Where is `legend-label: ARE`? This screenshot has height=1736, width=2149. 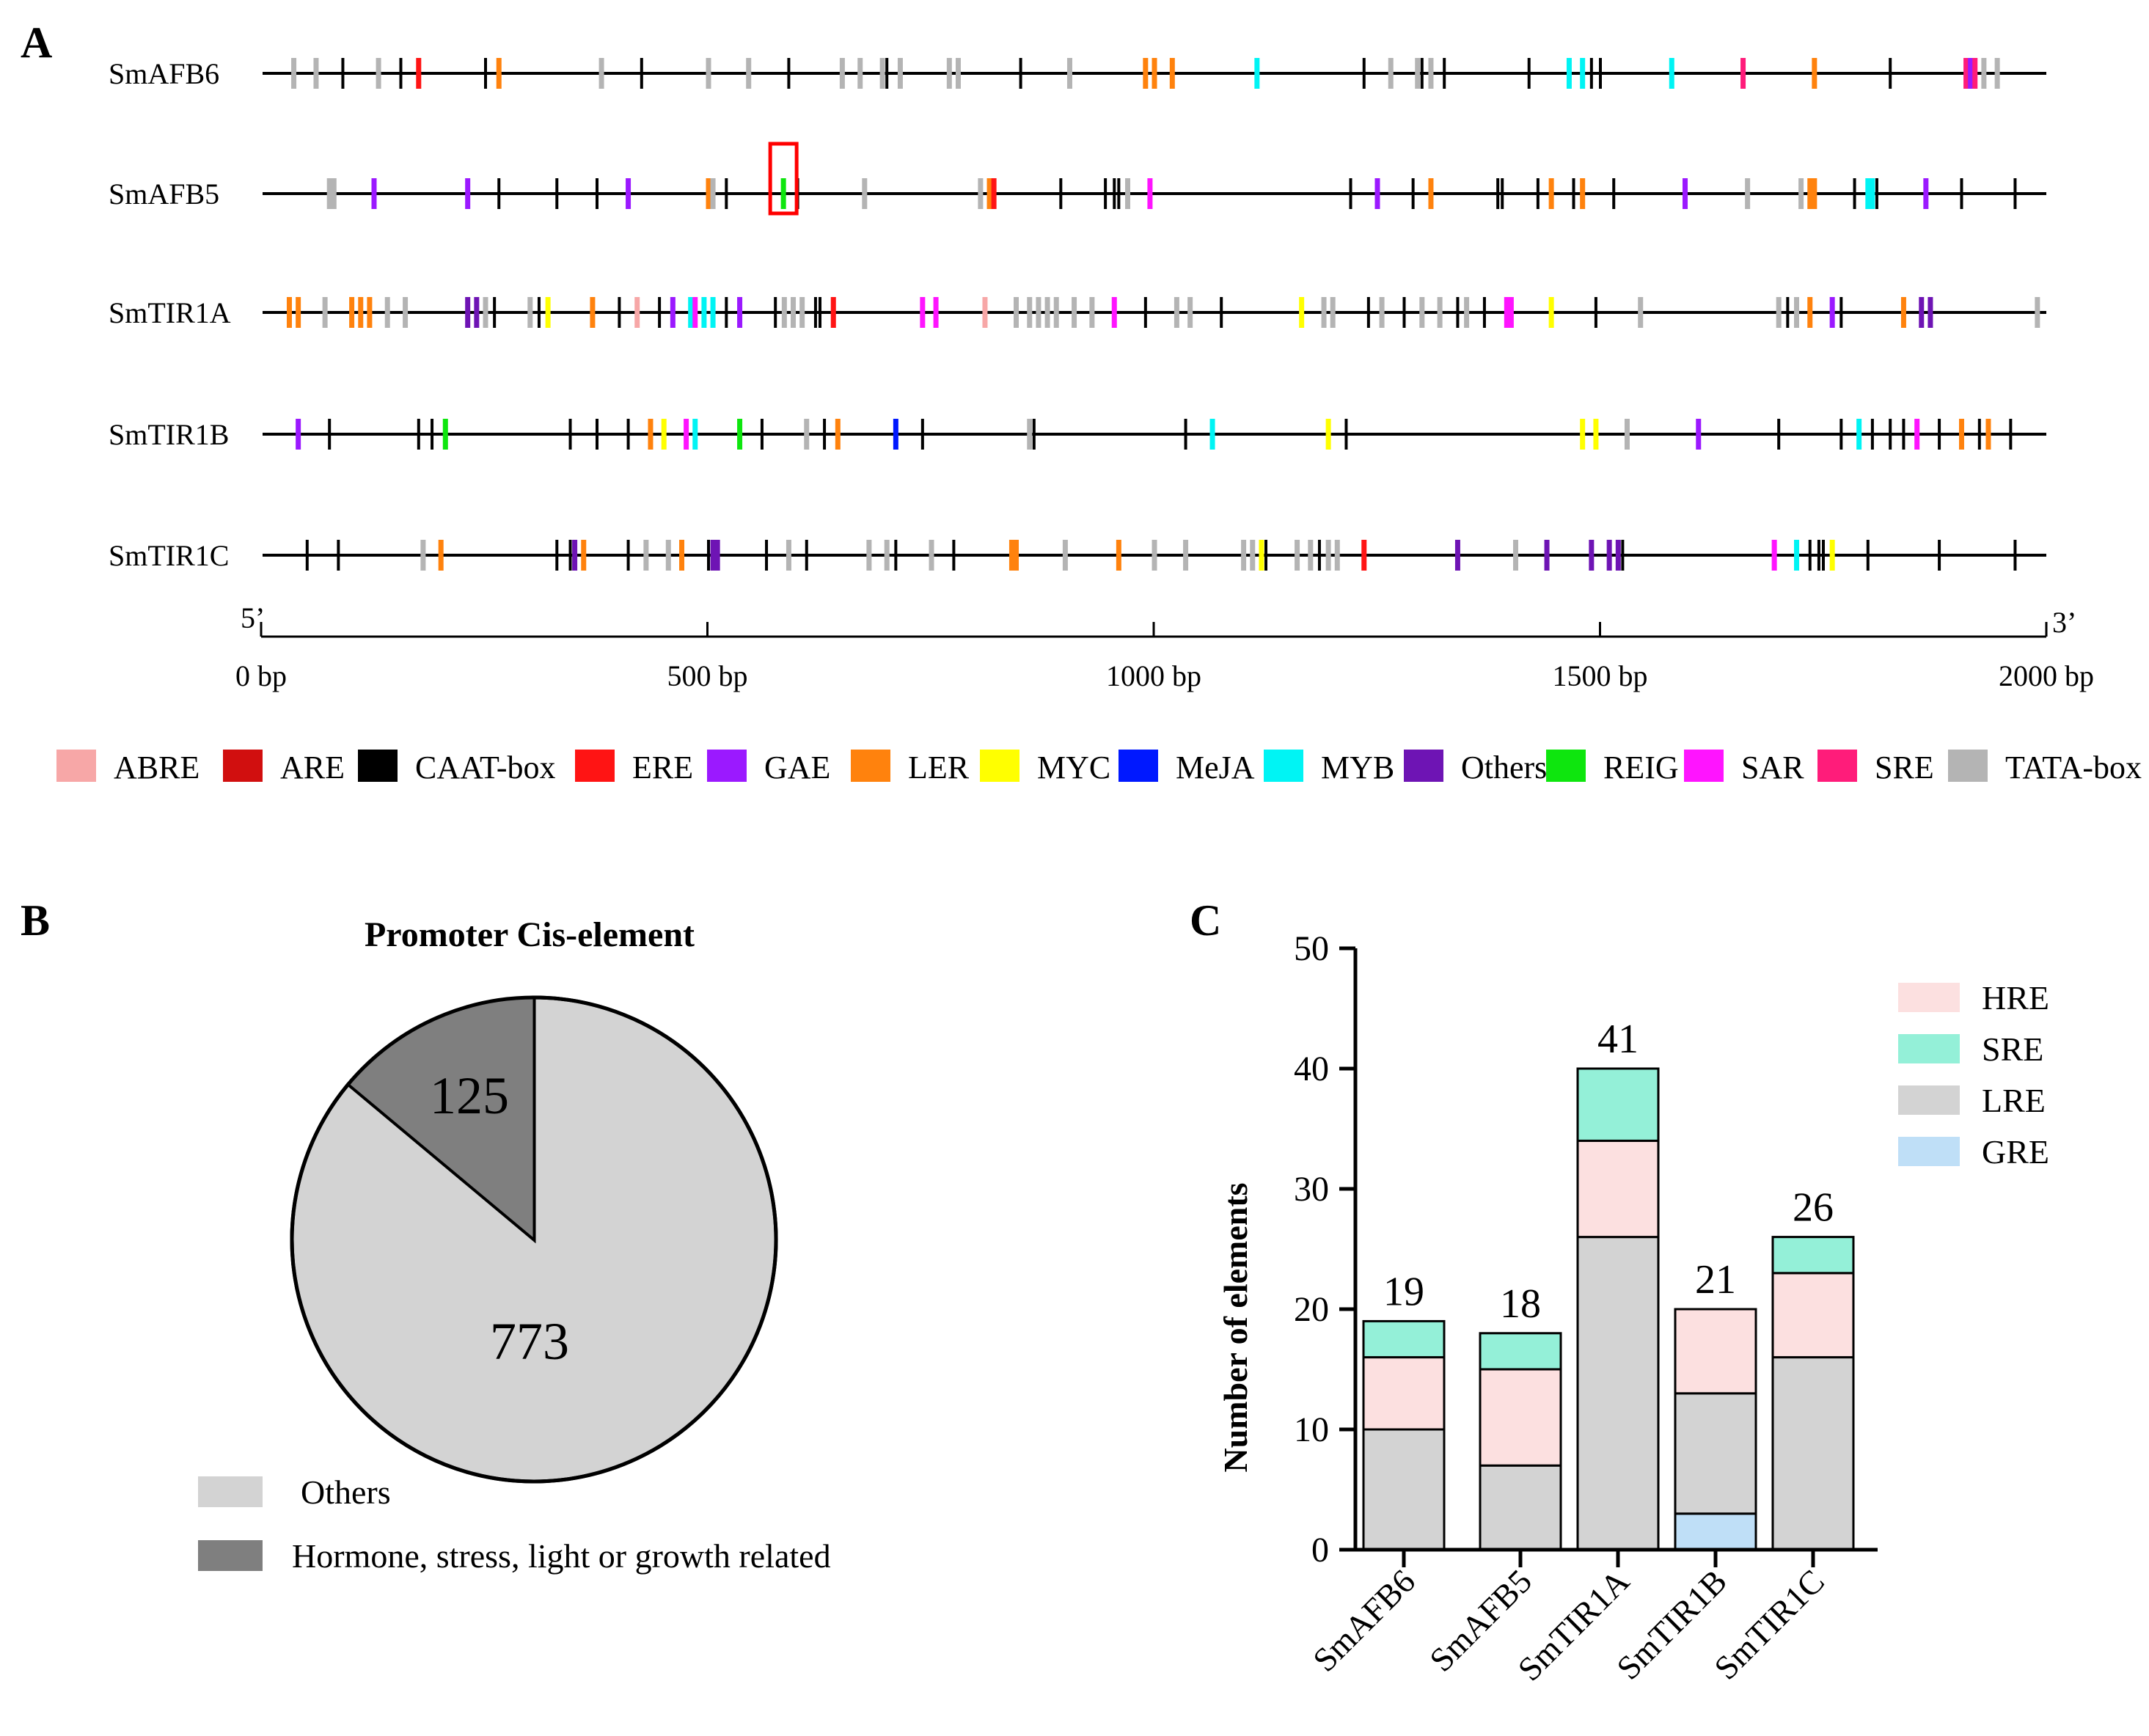 legend-label: ARE is located at coordinates (312, 768).